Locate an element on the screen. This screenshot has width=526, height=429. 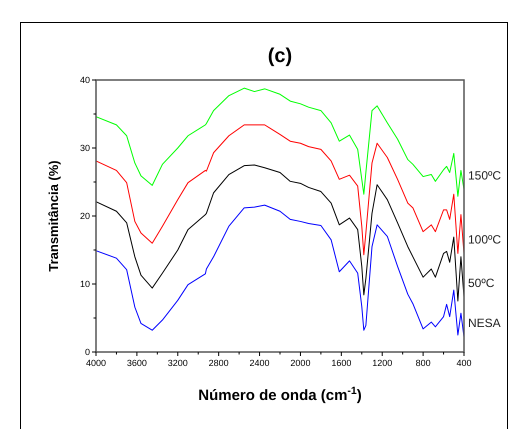
chart-title: (c) is located at coordinates (280, 56).